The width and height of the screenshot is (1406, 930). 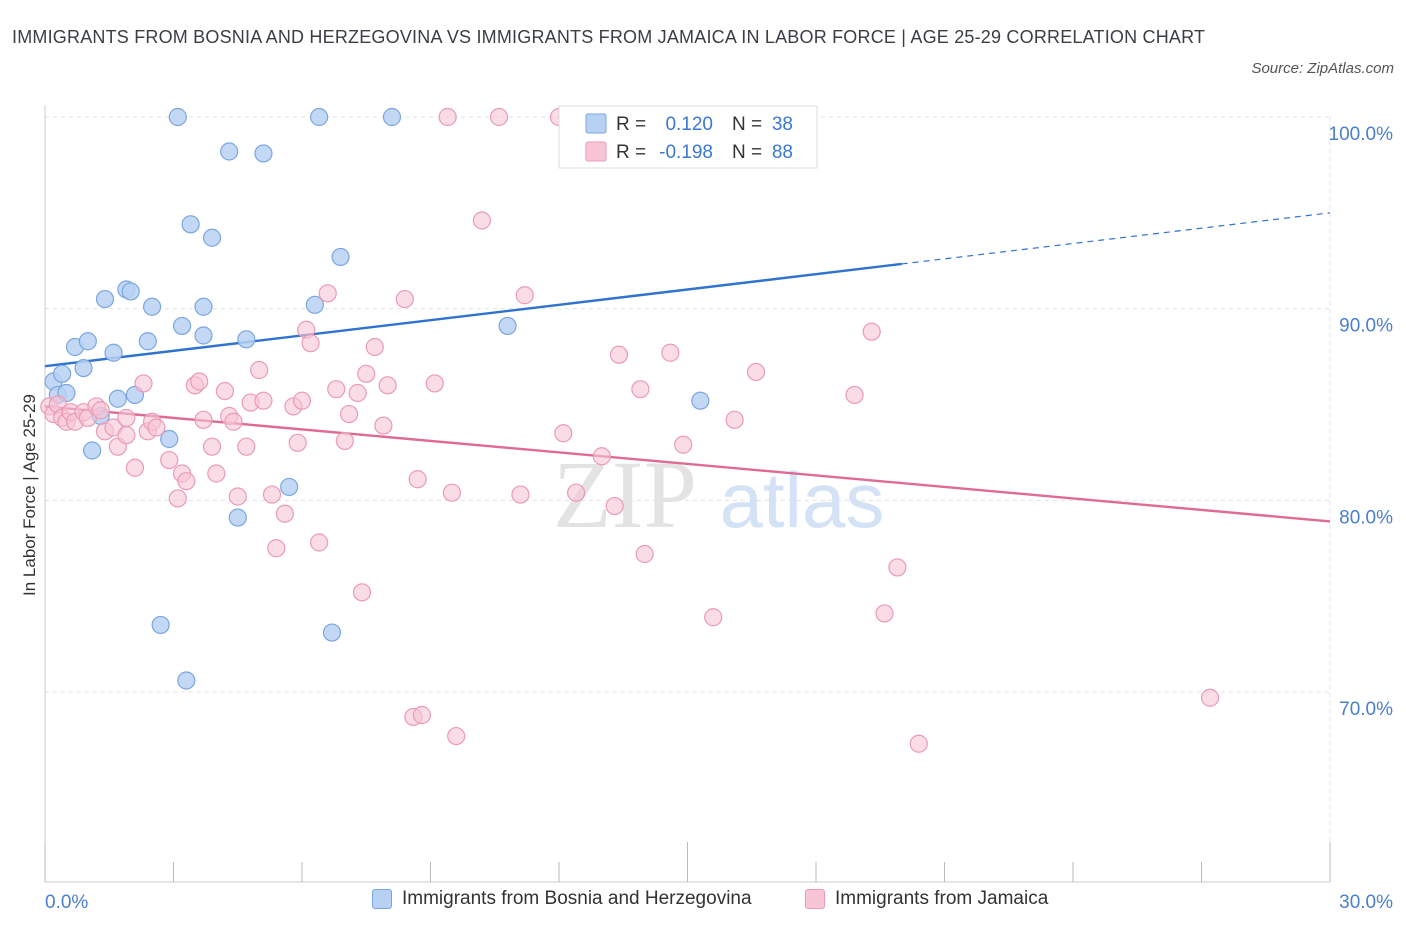 What do you see at coordinates (596, 151) in the screenshot?
I see `stats-swatch-pink` at bounding box center [596, 151].